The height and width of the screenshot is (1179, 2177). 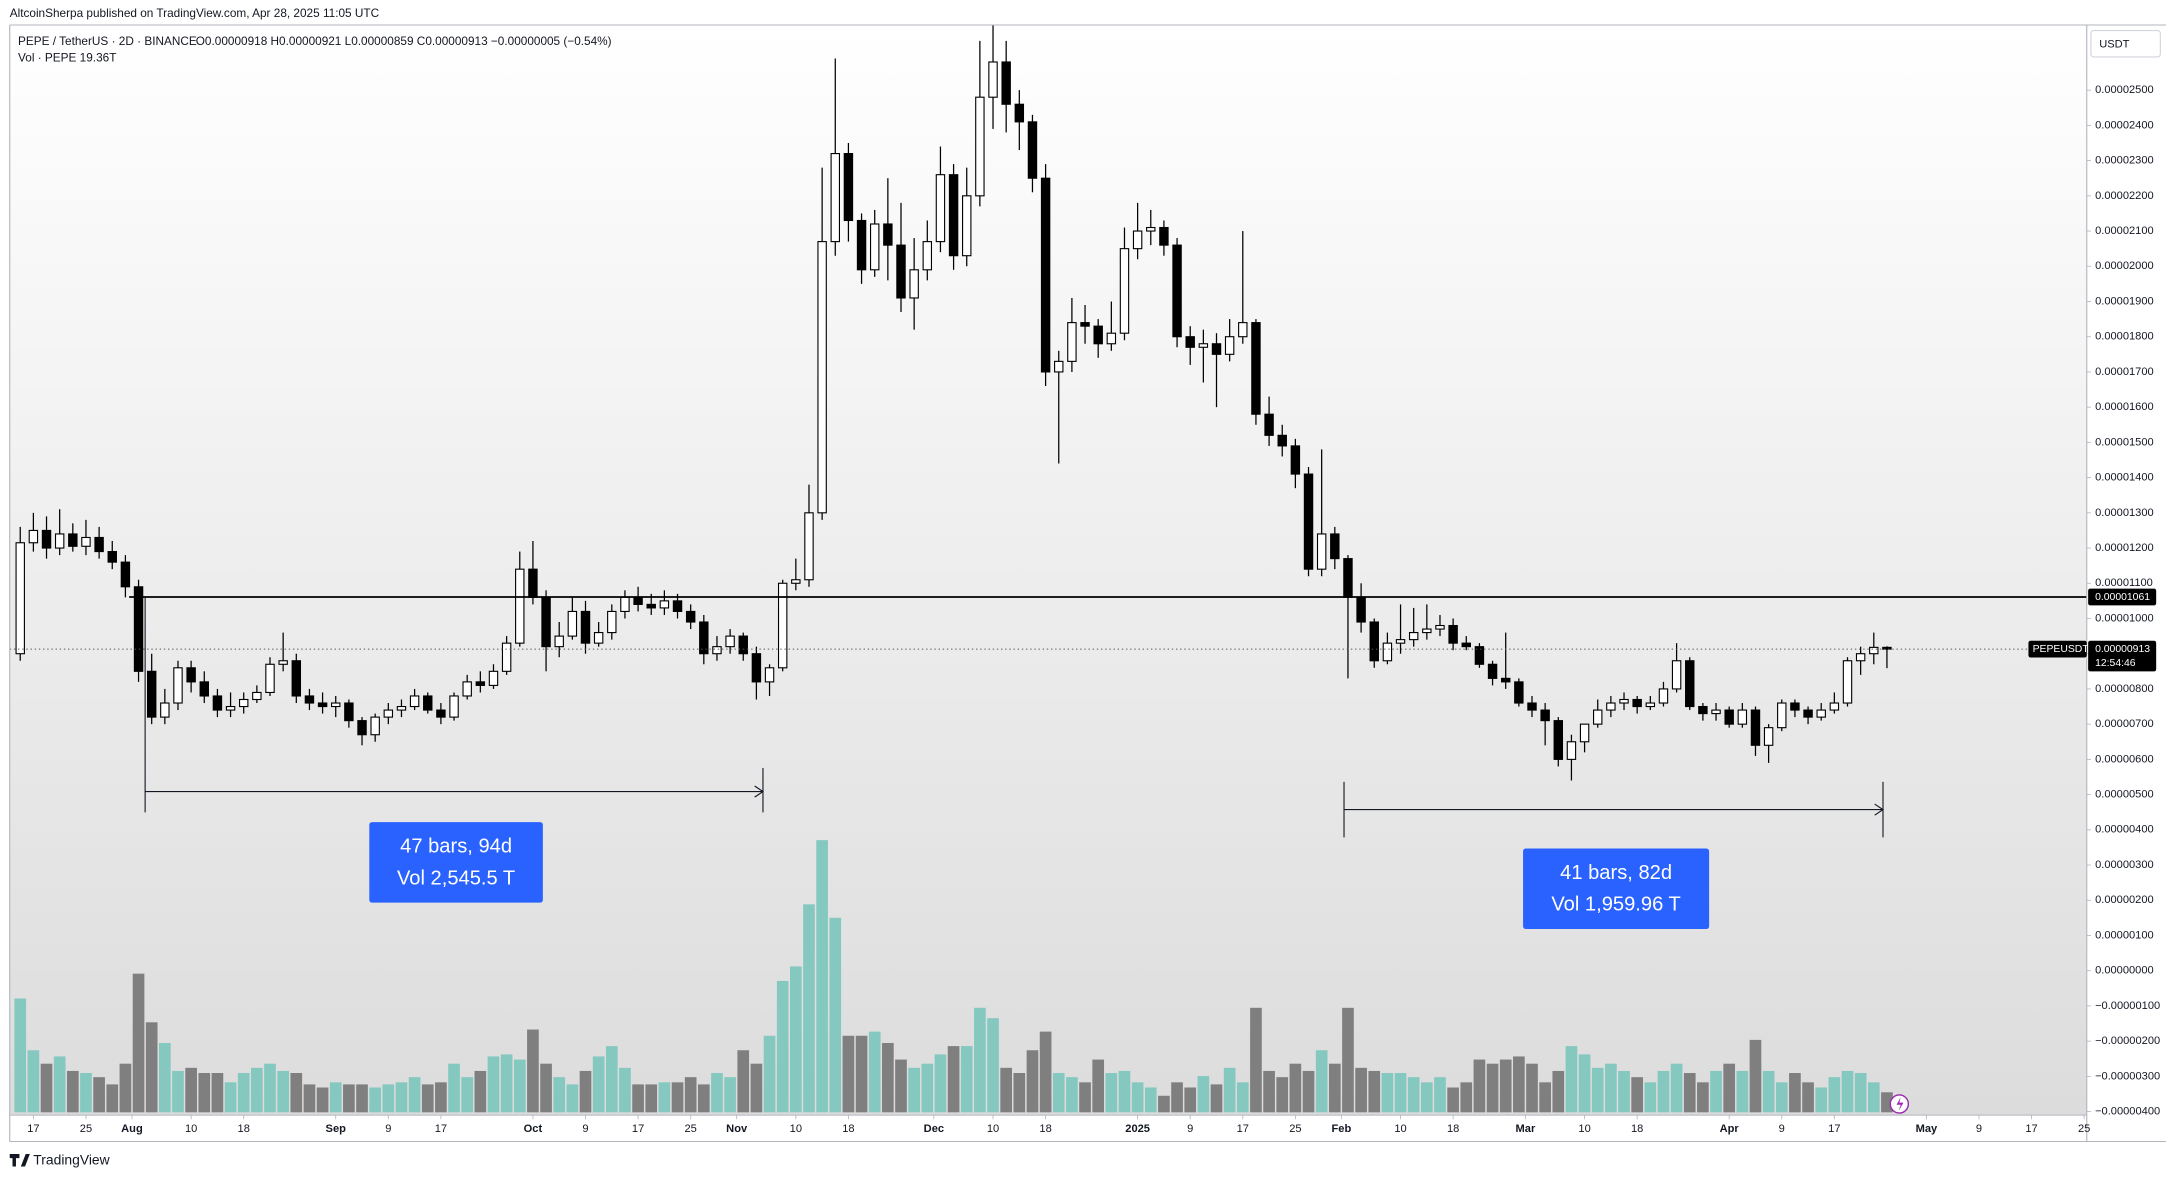 I want to click on y-tick-label: 0.00001500, so click(x=2124, y=442).